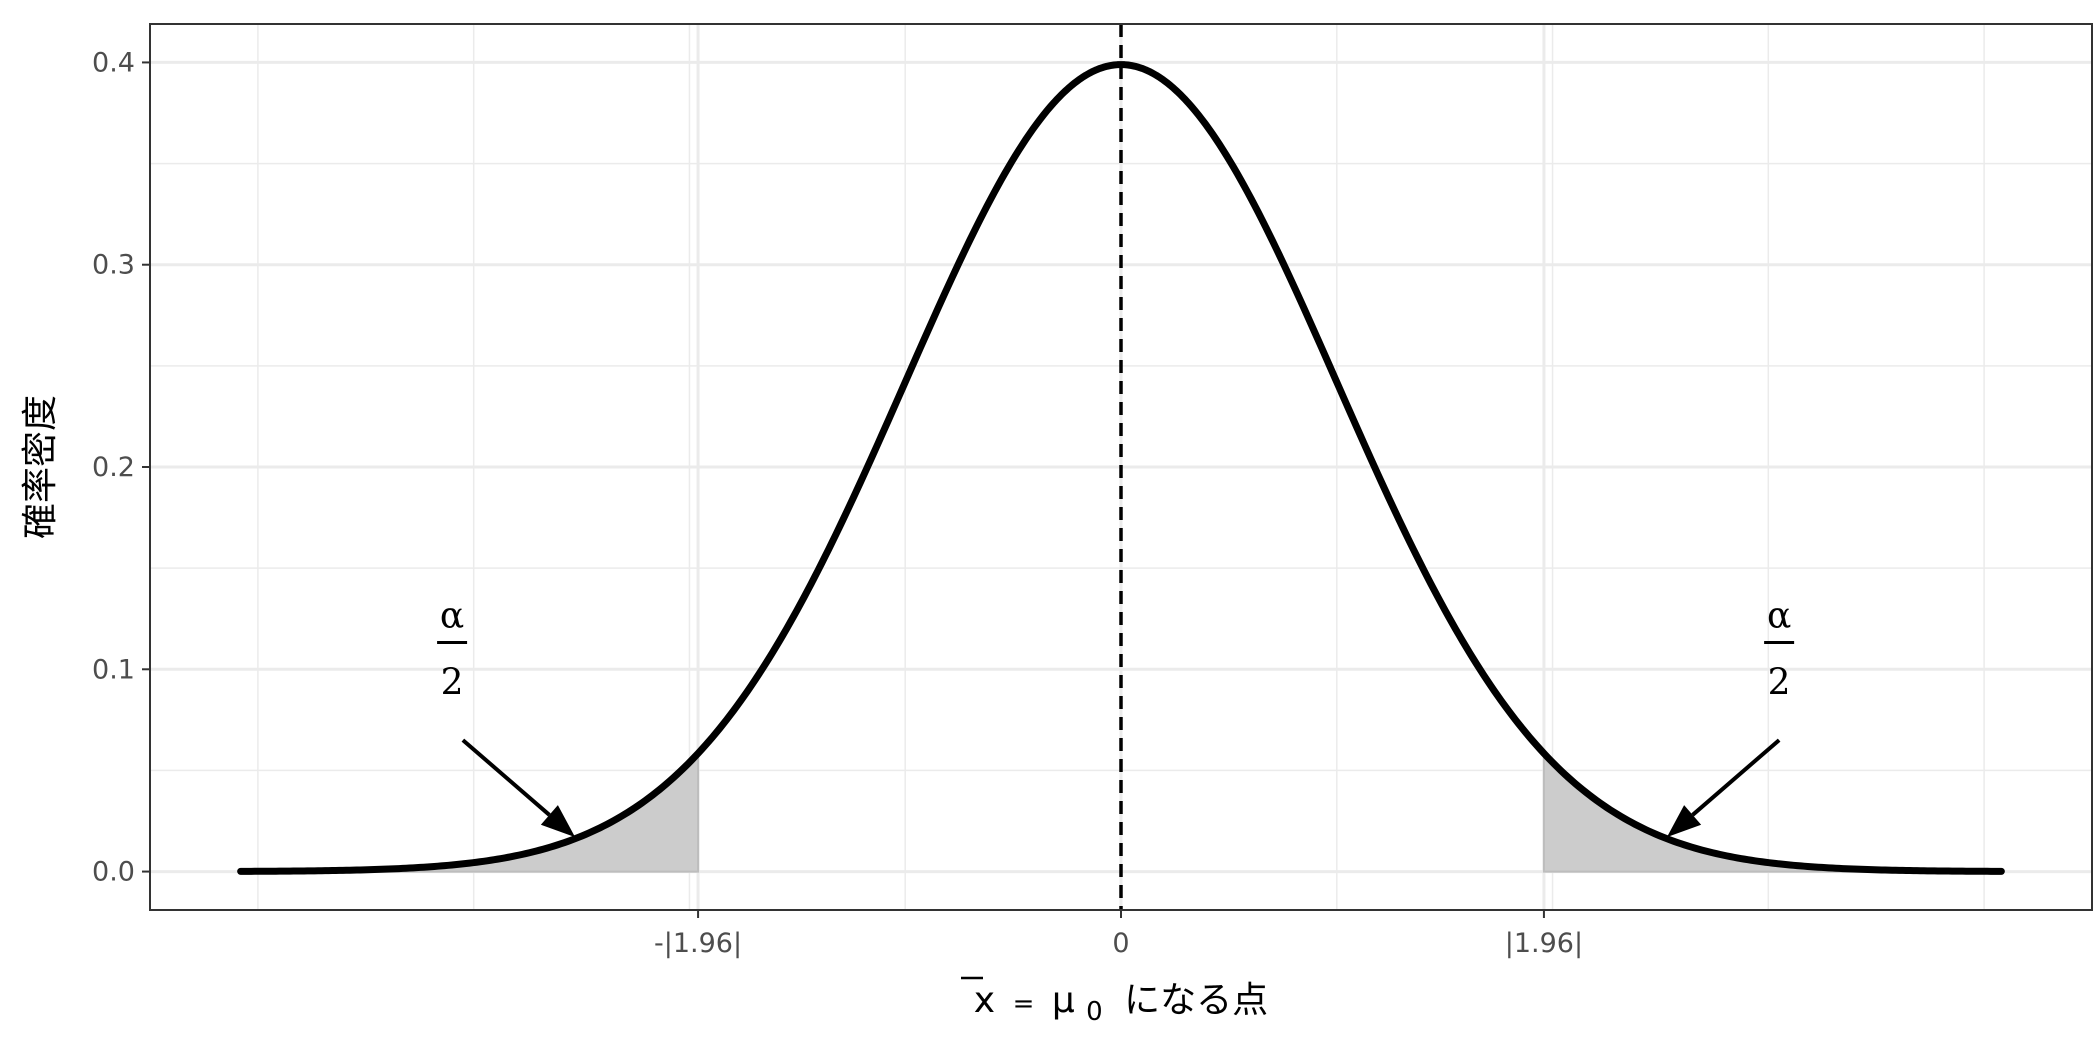 This screenshot has height=1050, width=2100. Describe the element at coordinates (1120, 943) in the screenshot. I see `x-tick-label: 0` at that location.